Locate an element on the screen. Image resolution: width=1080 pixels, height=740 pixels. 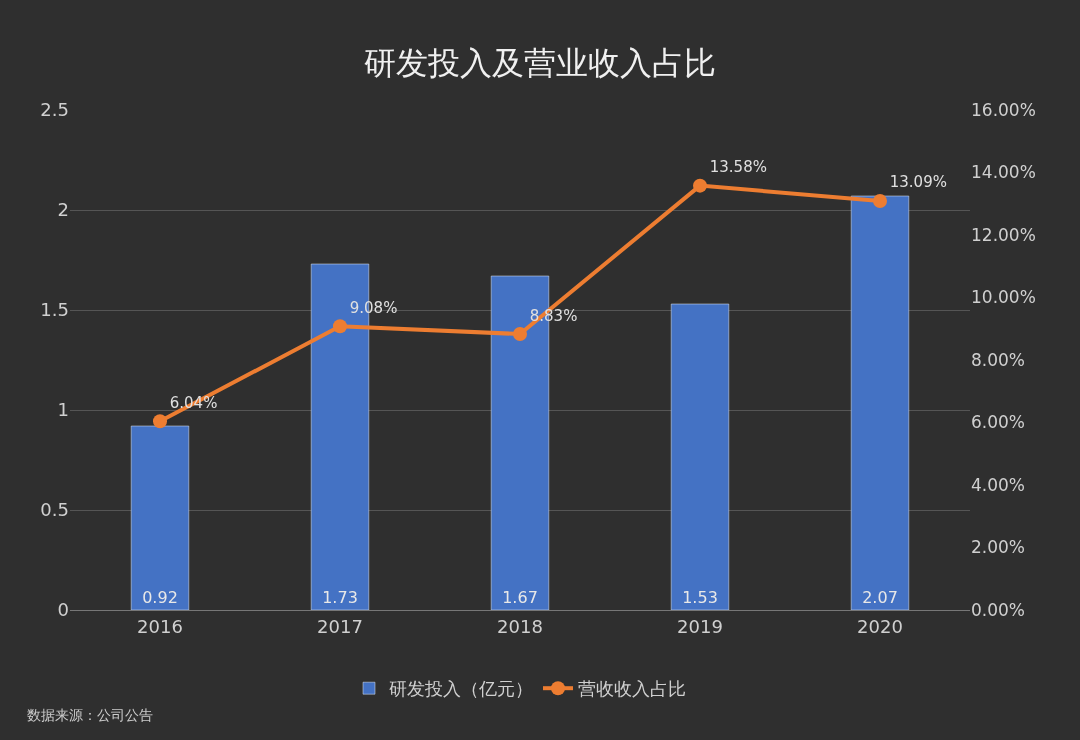
legend-label: 营收收入占比 is located at coordinates (632, 689).